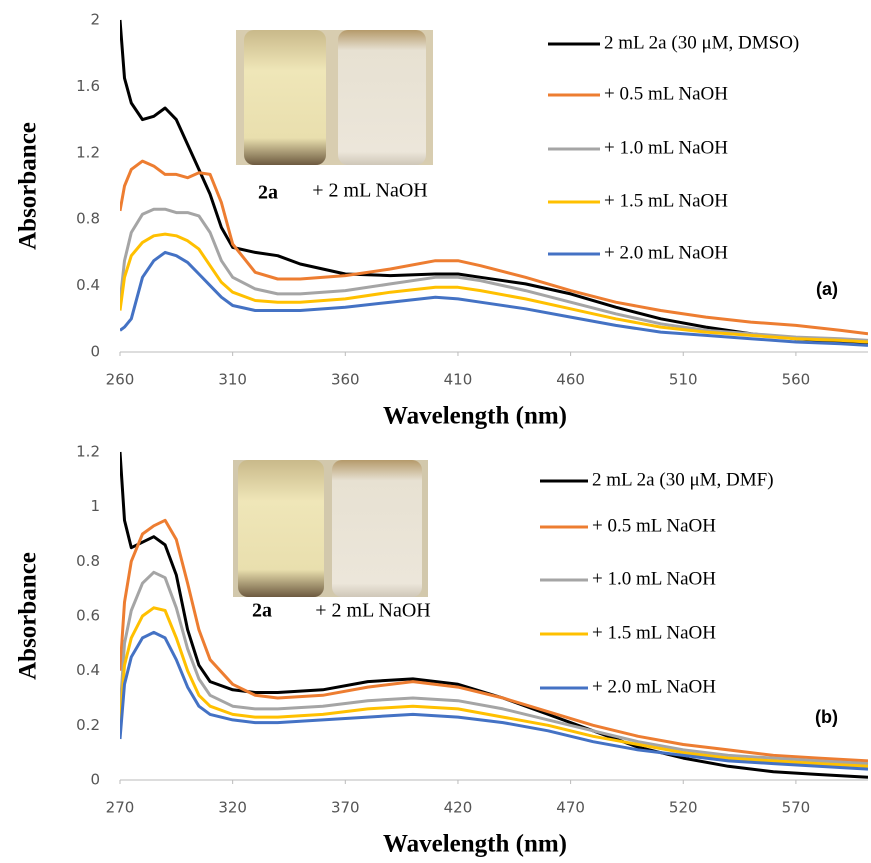 This screenshot has width=871, height=863. What do you see at coordinates (683, 380) in the screenshot?
I see `x-tick-label: 510` at bounding box center [683, 380].